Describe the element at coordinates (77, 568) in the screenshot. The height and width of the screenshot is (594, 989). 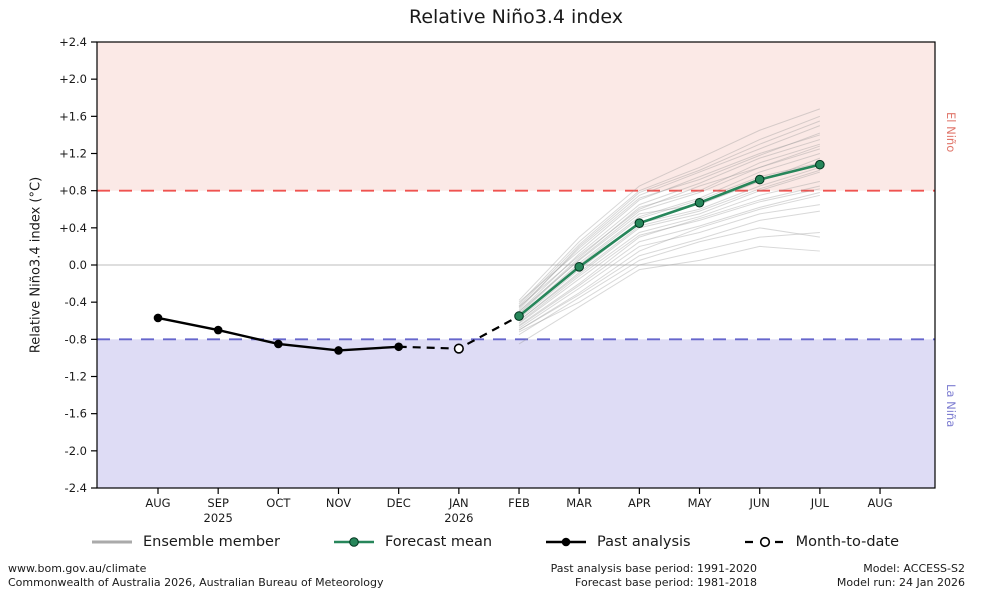
I see `footer-url: www.bom.gov.au/climate` at that location.